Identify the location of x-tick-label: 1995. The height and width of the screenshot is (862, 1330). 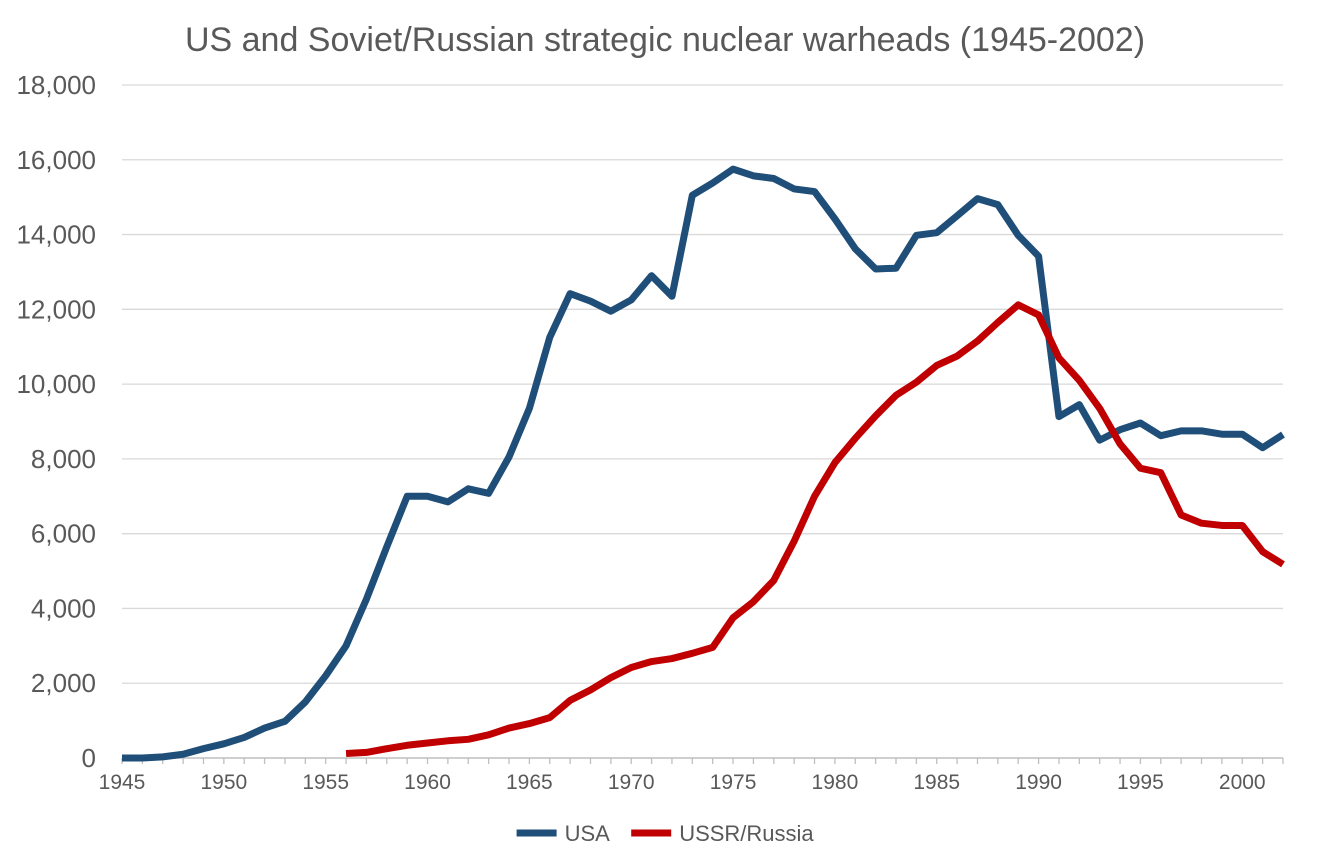
(1140, 782).